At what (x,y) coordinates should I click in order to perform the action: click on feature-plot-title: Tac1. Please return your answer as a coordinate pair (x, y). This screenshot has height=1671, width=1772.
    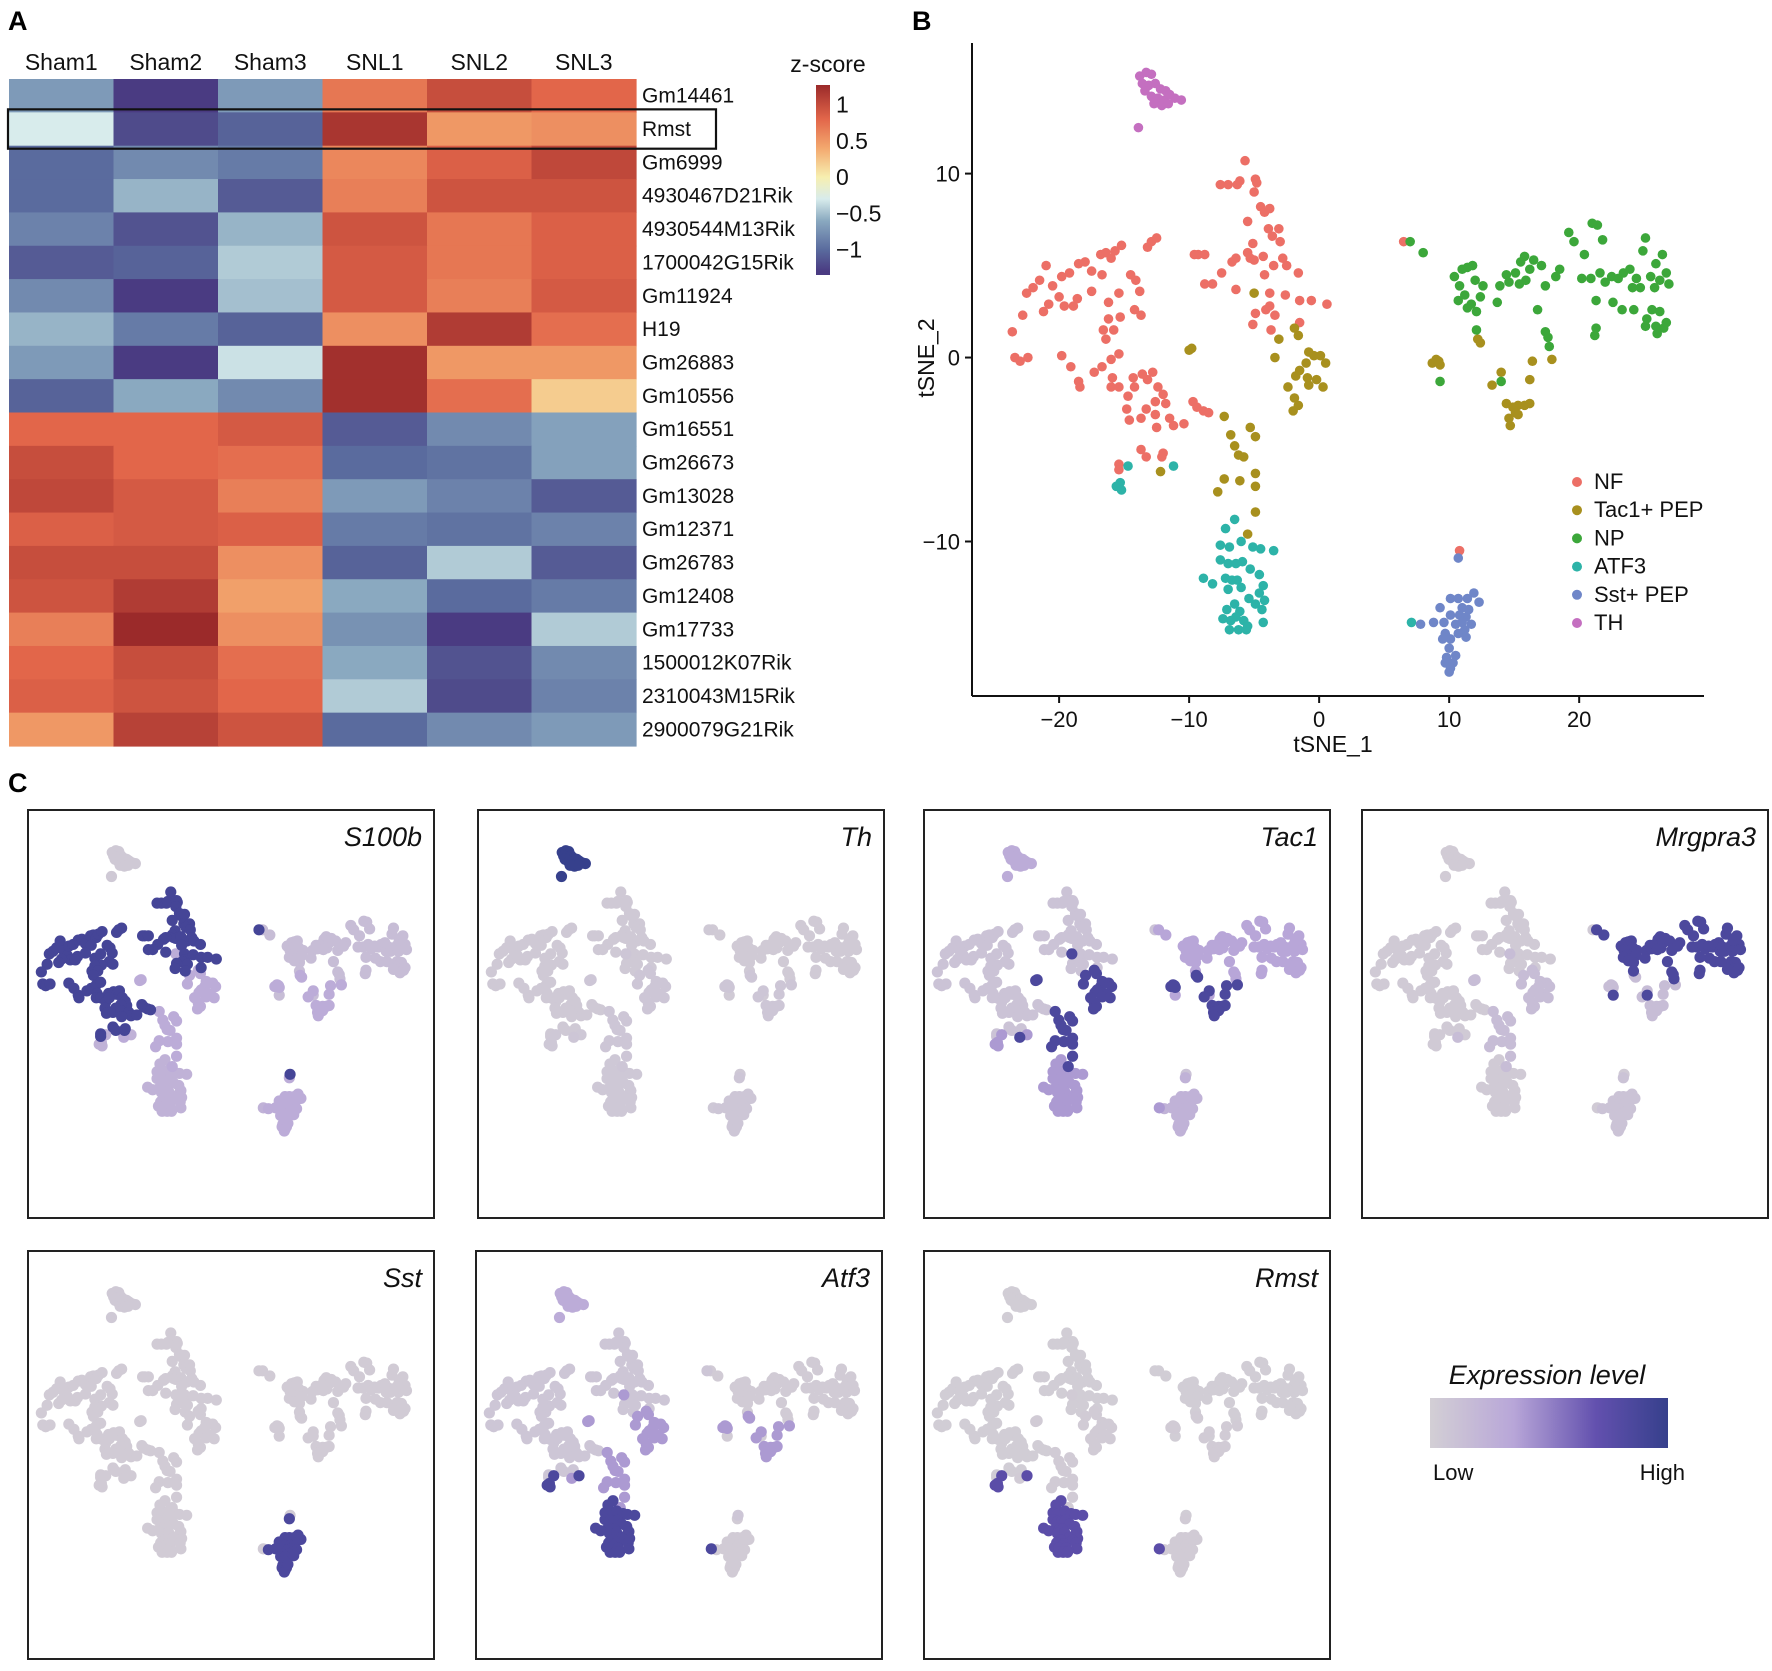
    Looking at the image, I should click on (1289, 837).